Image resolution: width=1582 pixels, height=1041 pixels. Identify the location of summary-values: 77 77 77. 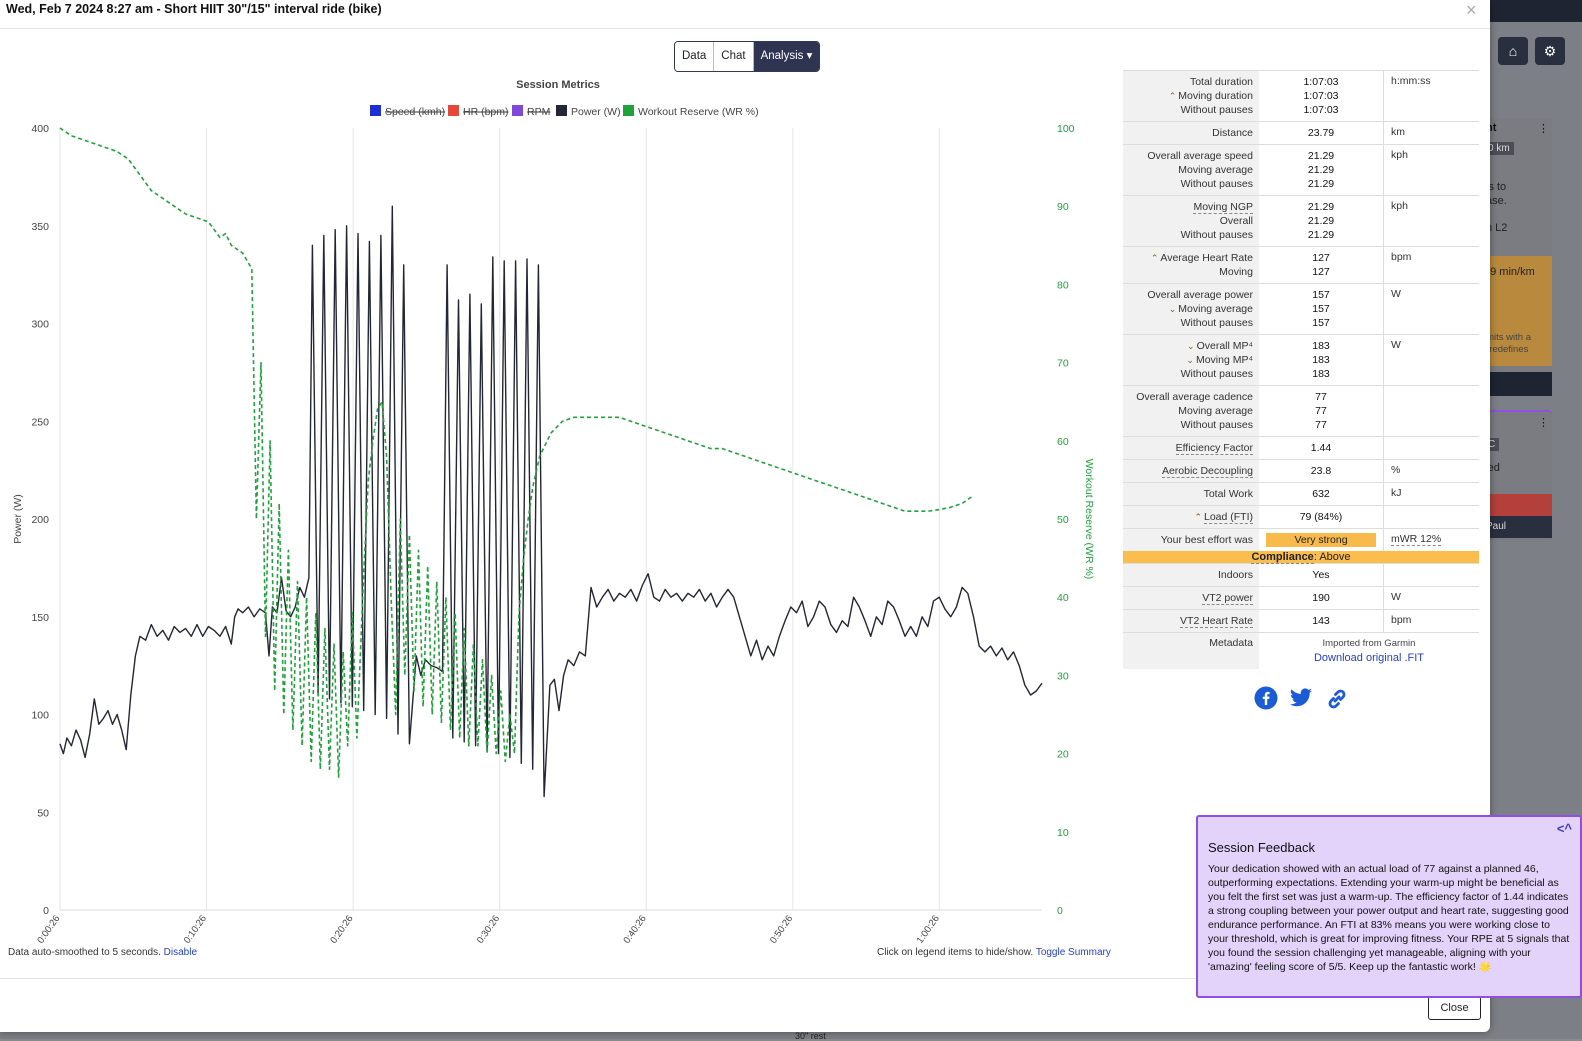
(1321, 411).